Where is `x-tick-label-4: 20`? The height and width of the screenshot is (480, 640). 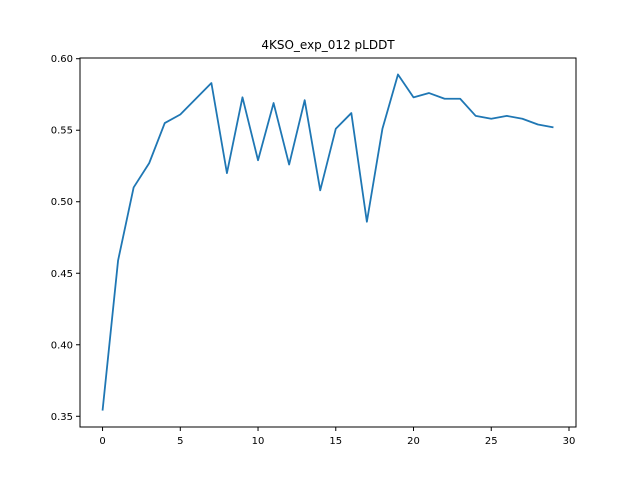
x-tick-label-4: 20 is located at coordinates (413, 441).